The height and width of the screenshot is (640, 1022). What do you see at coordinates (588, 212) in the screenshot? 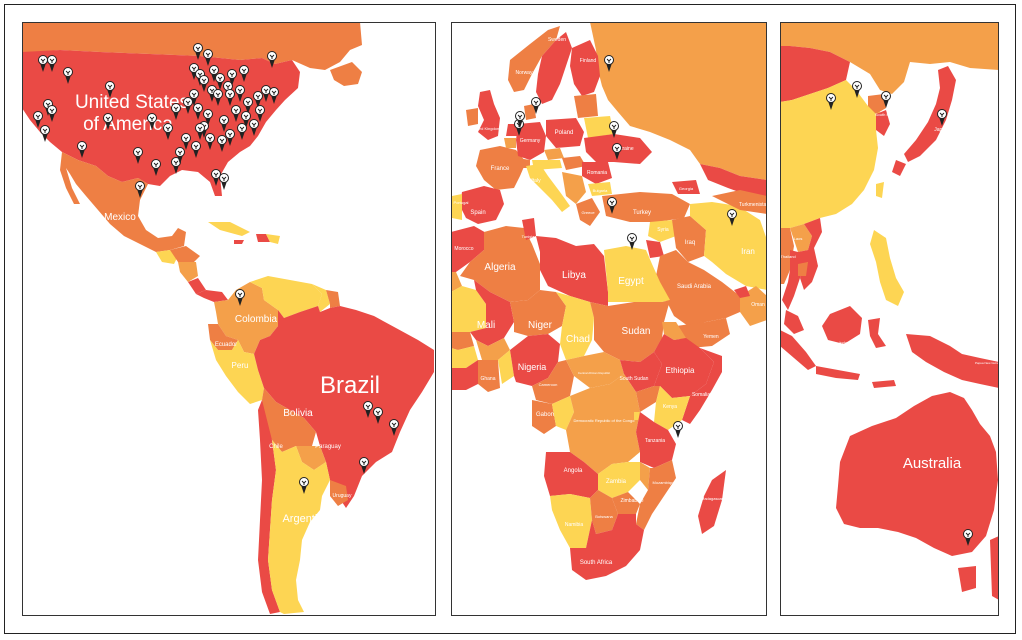
I see `country-greece` at bounding box center [588, 212].